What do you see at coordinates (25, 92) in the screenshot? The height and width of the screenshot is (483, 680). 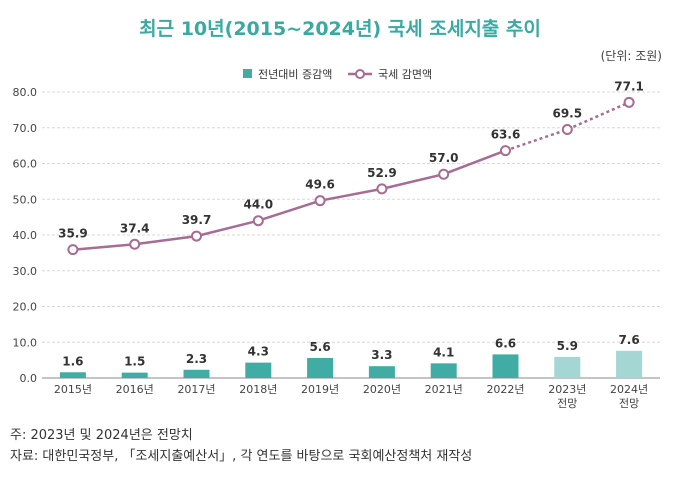 I see `y-tick-label: 80.0` at bounding box center [25, 92].